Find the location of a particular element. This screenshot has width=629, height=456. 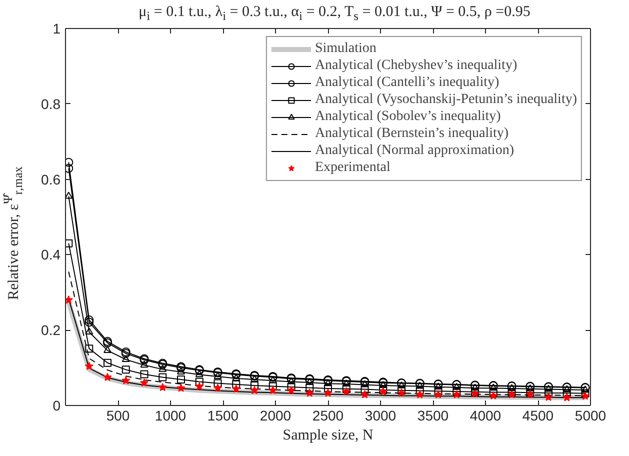

x-tick-label: 1500 is located at coordinates (223, 416).